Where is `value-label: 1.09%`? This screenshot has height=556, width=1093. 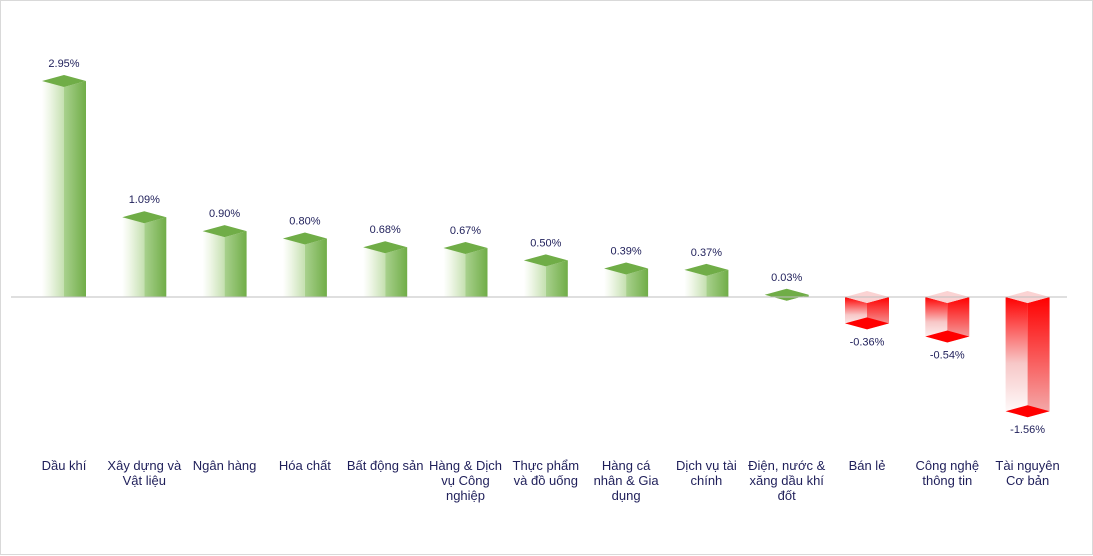
value-label: 1.09% is located at coordinates (144, 200).